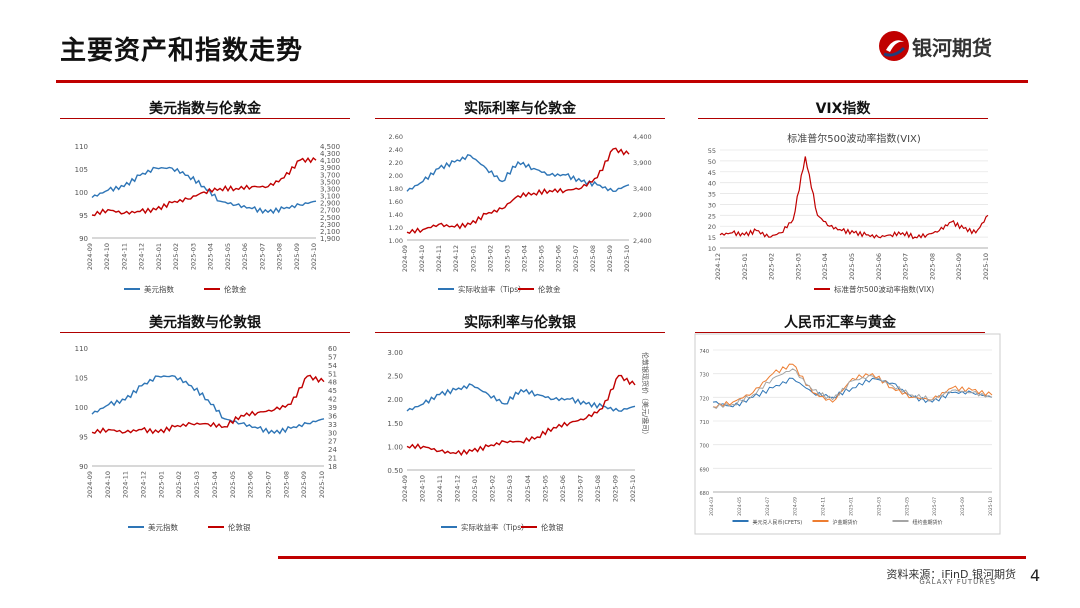 The image size is (1080, 608). I want to click on y-tick-label: 1.00, so click(396, 241).